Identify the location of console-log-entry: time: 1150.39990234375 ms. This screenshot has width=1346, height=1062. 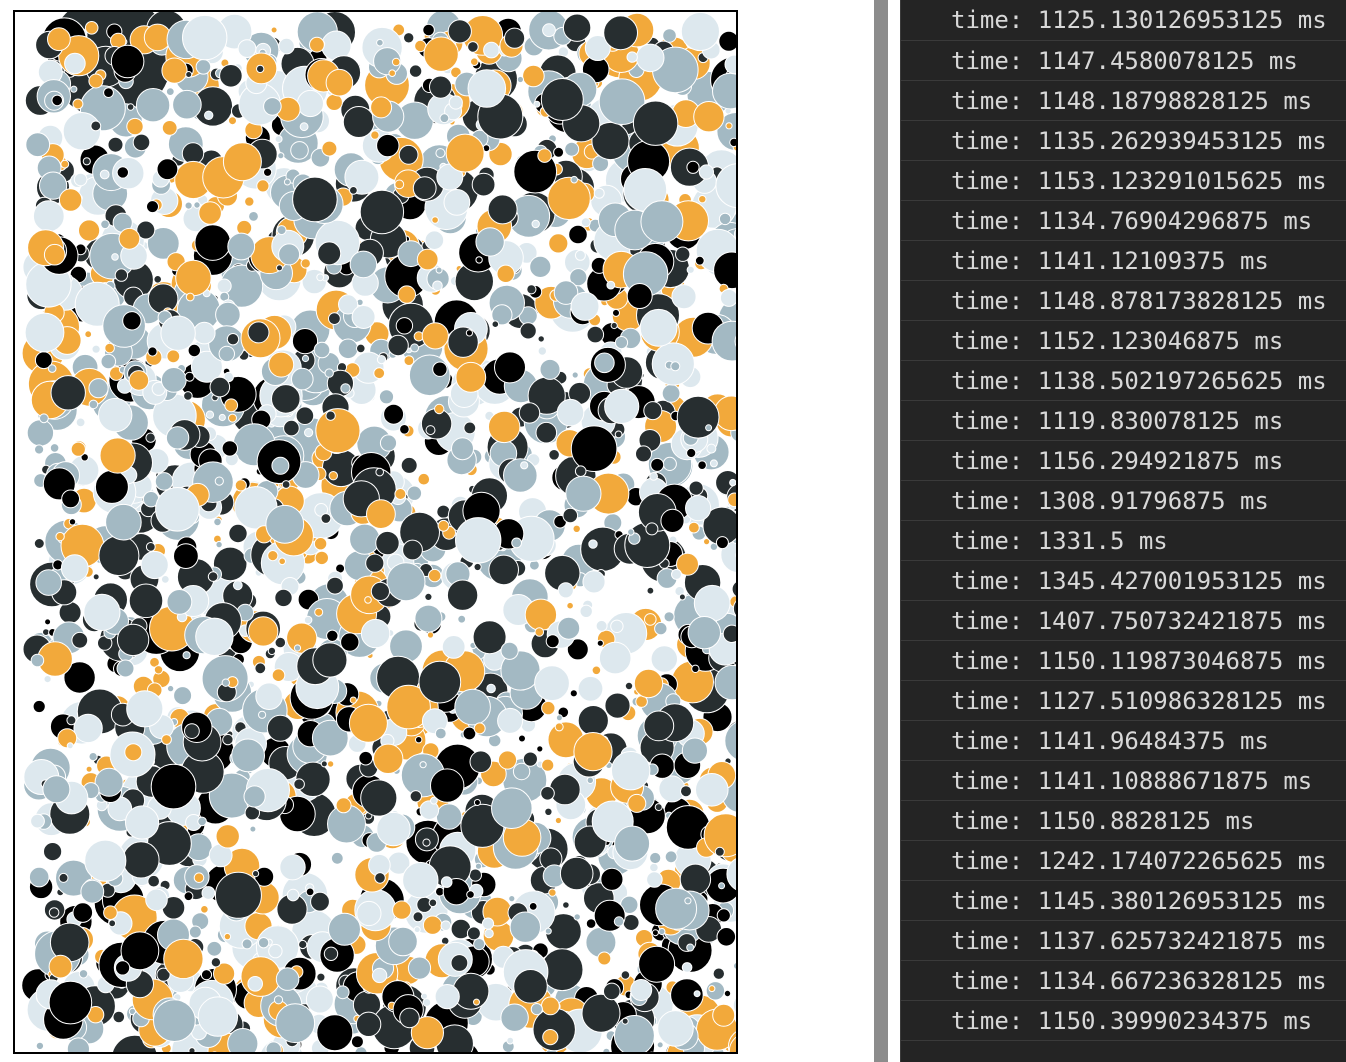
(1123, 1021).